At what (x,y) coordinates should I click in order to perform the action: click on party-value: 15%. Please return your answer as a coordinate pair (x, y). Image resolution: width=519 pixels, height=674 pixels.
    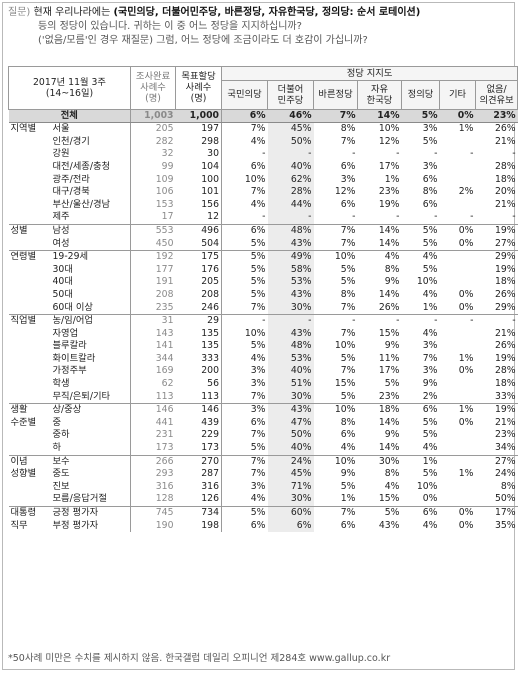
    Looking at the image, I should click on (345, 384).